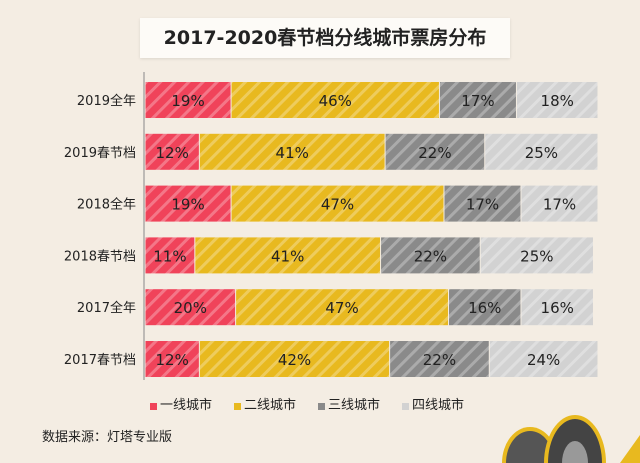 The image size is (640, 463). Describe the element at coordinates (107, 437) in the screenshot. I see `data-source: 数据来源：灯塔专业版` at that location.